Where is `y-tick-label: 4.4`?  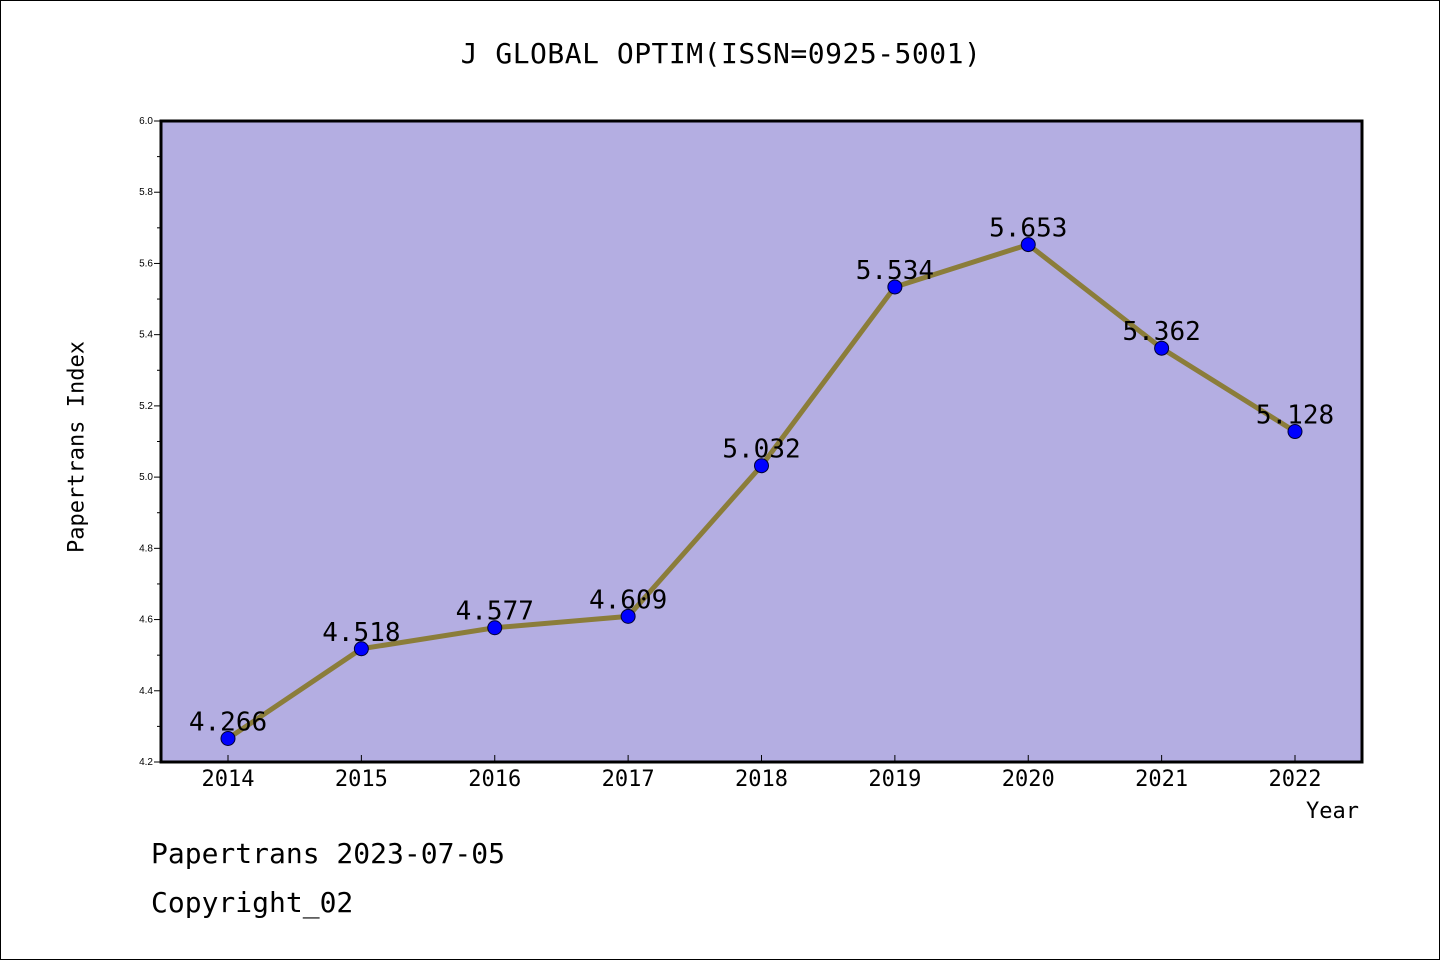 y-tick-label: 4.4 is located at coordinates (146, 691).